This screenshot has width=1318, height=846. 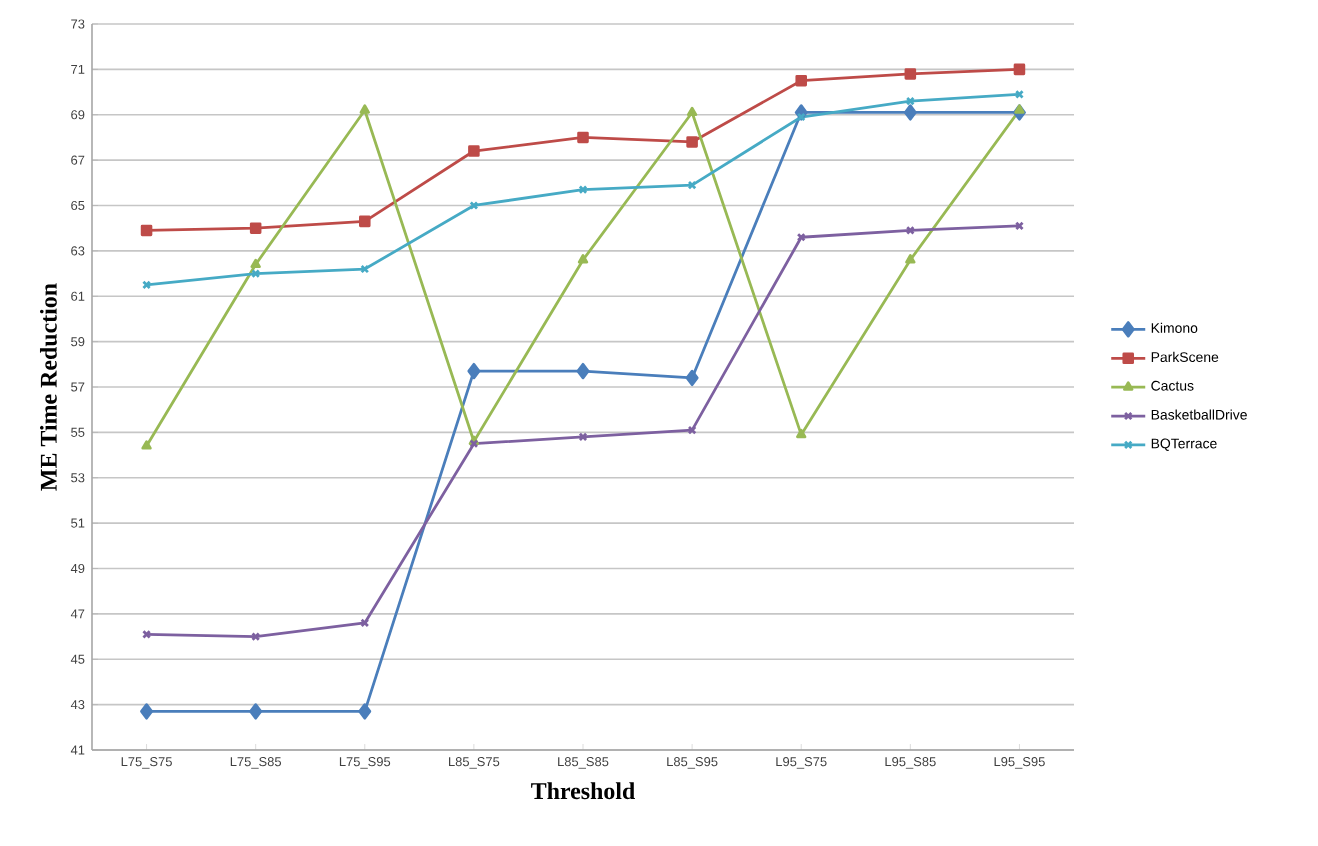 I want to click on x-axis-title: Threshold, so click(x=583, y=791).